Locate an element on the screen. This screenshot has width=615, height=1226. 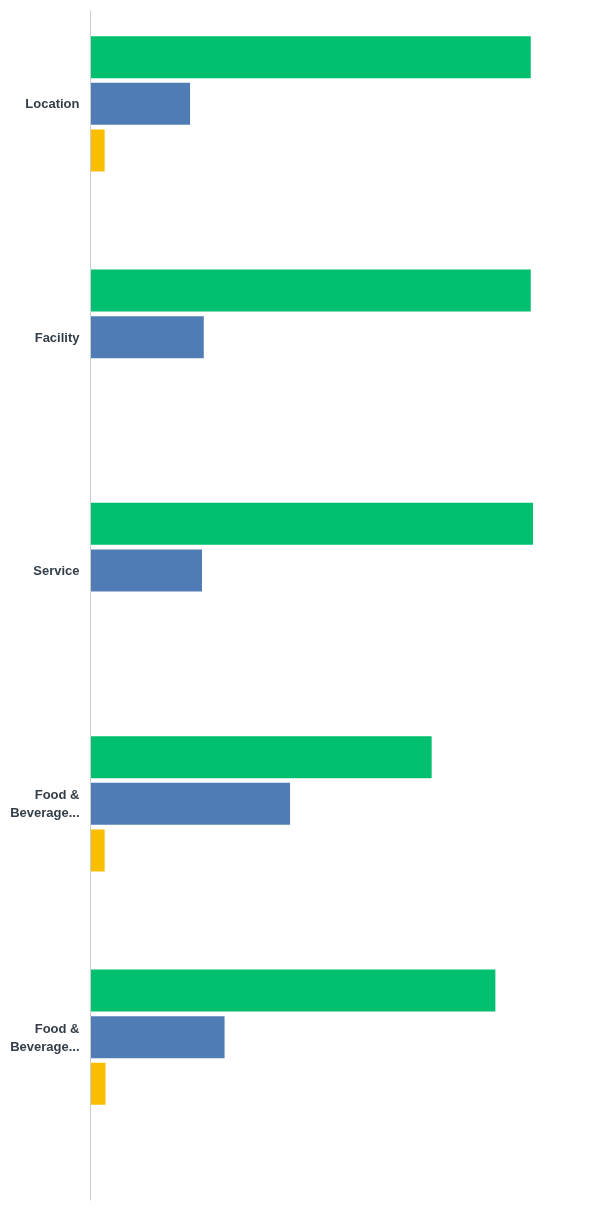
y-tick-label: Location is located at coordinates (52, 104).